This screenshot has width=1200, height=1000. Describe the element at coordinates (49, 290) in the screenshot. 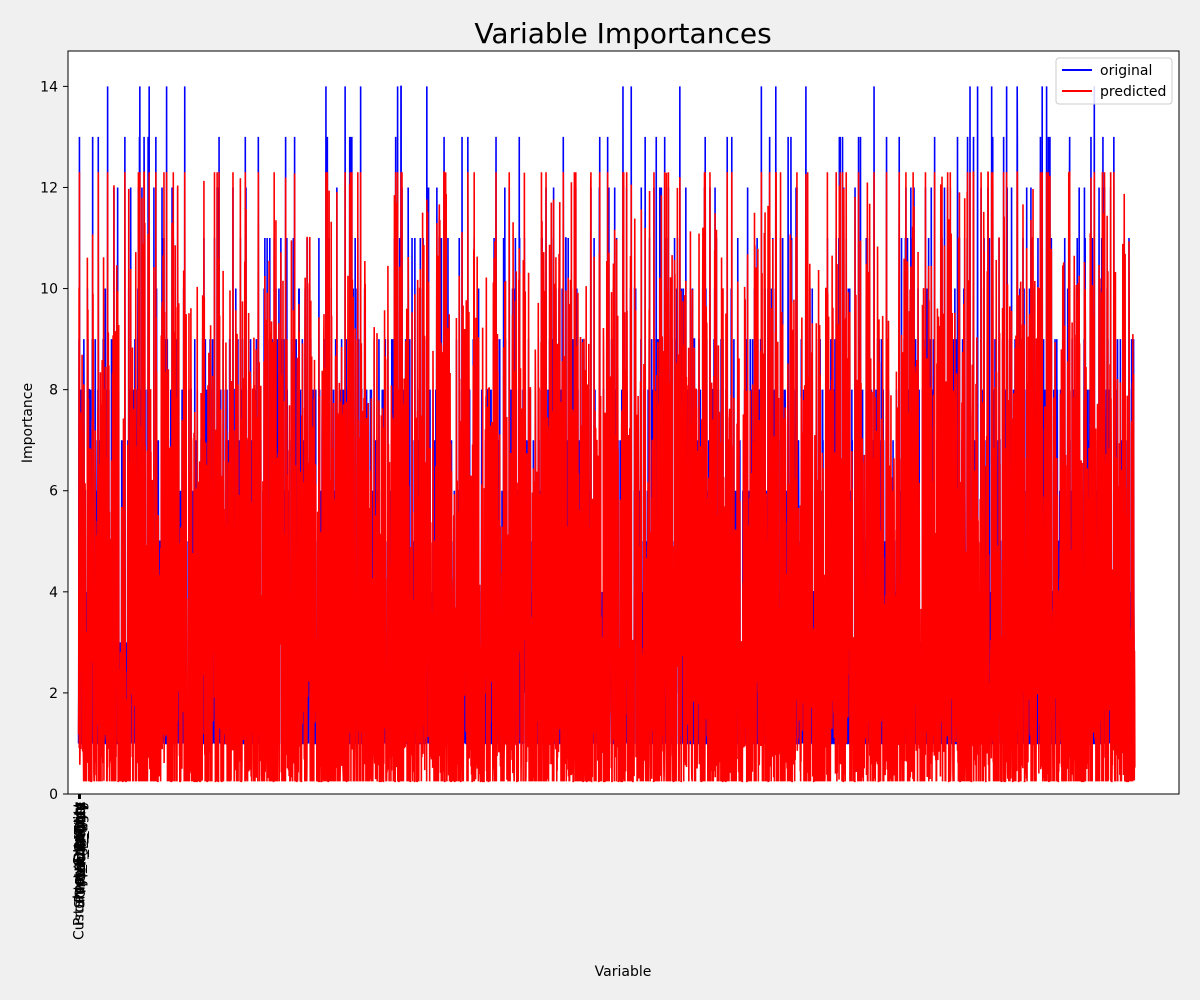

I see `y-tick-label: 10` at that location.